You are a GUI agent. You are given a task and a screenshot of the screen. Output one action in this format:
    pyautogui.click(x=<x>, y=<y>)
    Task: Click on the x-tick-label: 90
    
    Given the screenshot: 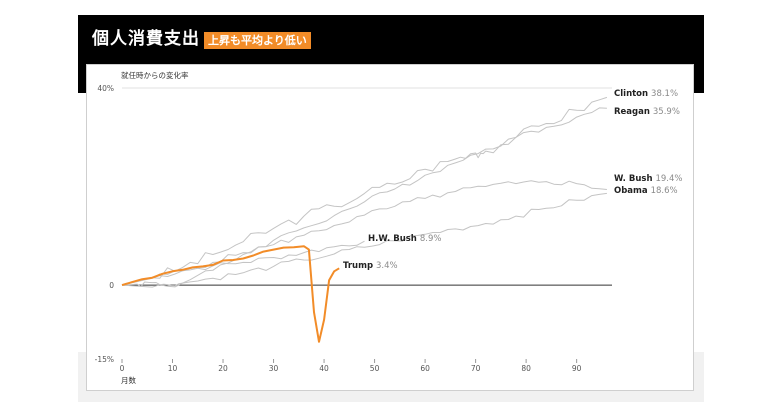 What is the action you would take?
    pyautogui.click(x=577, y=368)
    